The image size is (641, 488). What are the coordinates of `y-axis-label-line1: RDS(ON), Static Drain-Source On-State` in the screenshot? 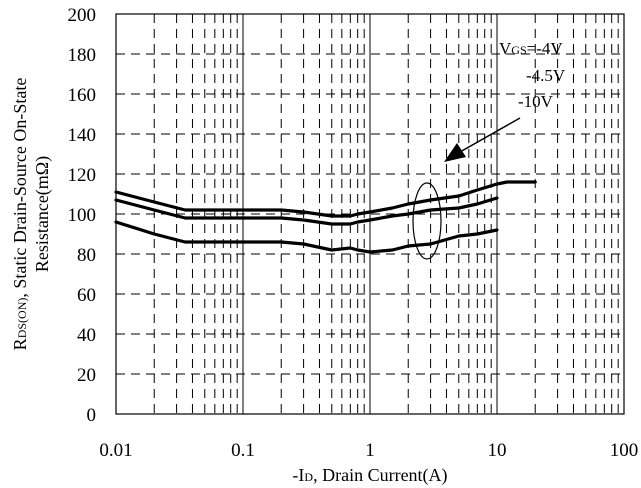 It's located at (20, 214).